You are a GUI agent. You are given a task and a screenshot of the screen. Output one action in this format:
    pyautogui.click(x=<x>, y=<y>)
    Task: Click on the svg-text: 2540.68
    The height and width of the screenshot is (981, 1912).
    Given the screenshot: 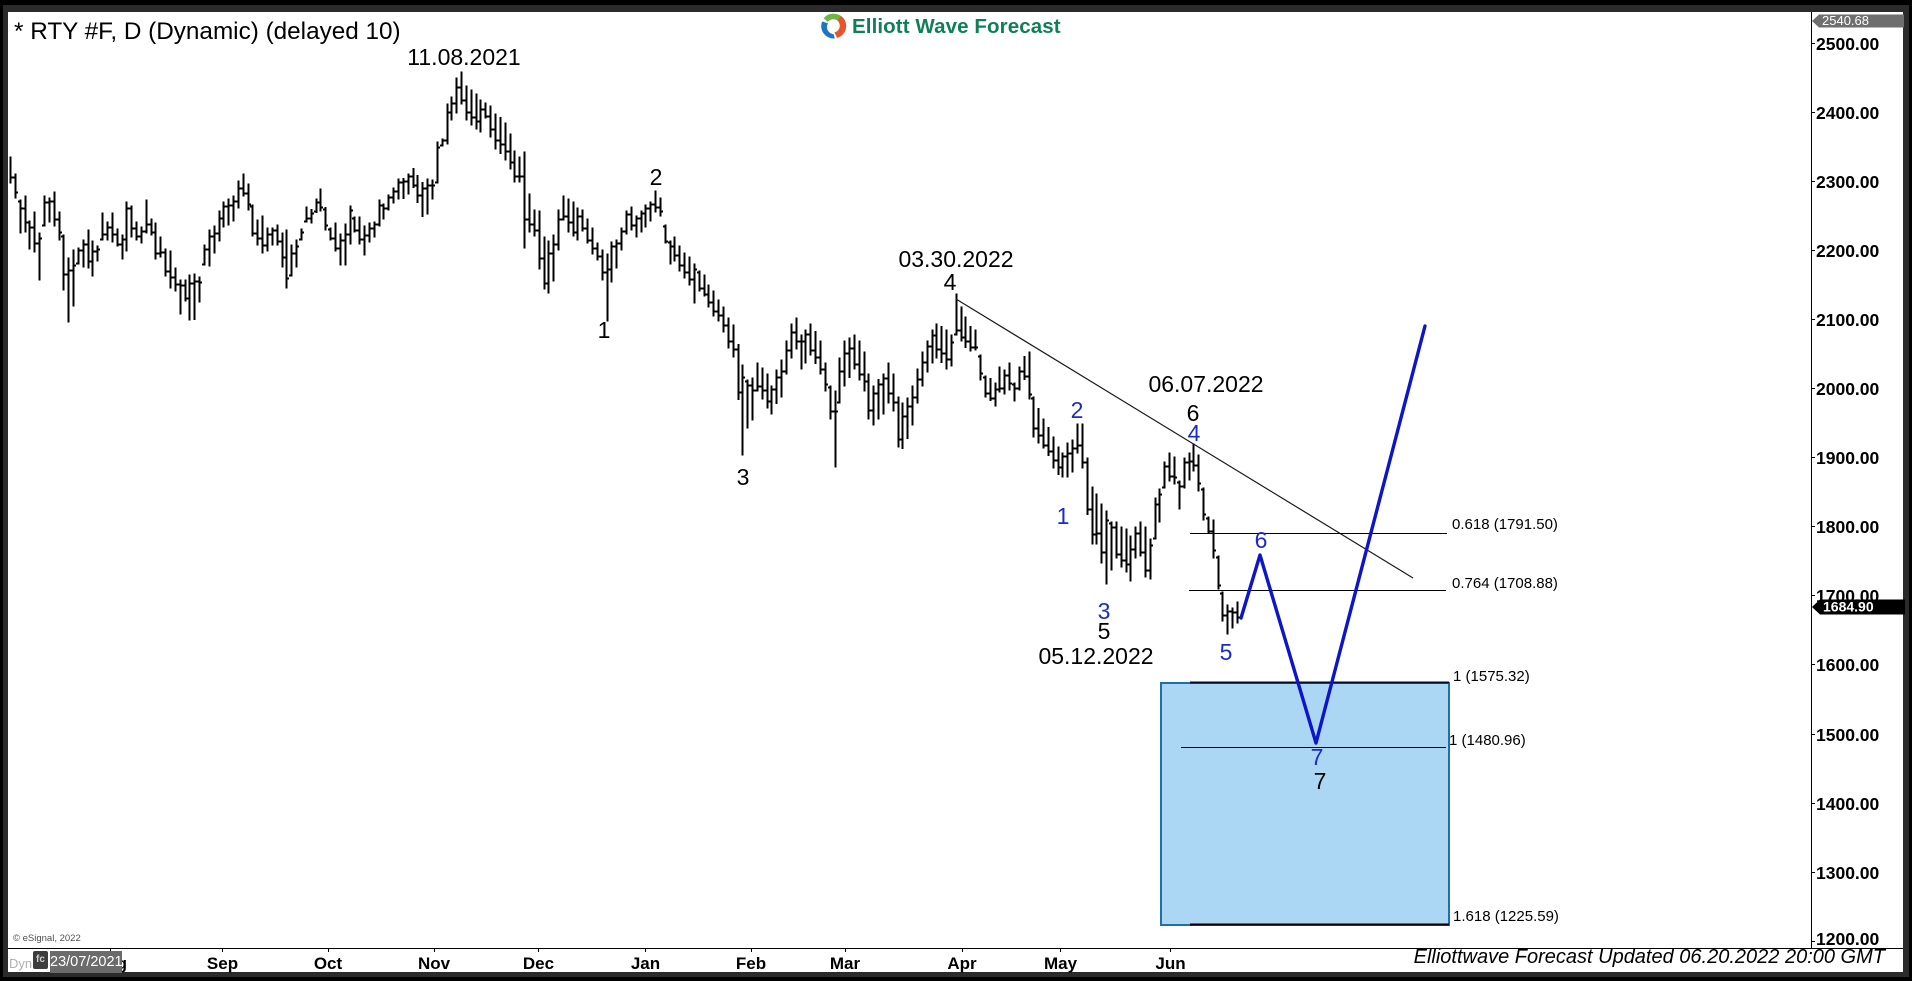 What is the action you would take?
    pyautogui.click(x=1845, y=21)
    